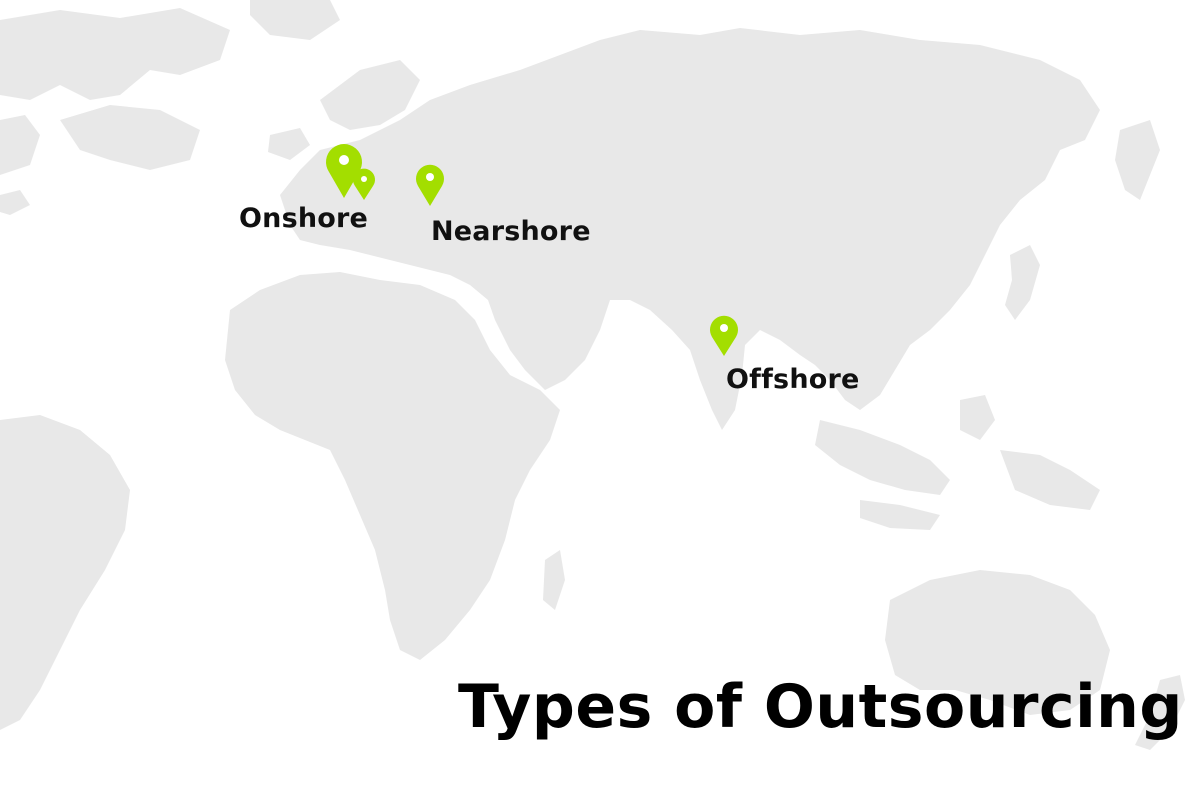 The image size is (1200, 800). I want to click on location-label-onshore: Onshore, so click(304, 218).